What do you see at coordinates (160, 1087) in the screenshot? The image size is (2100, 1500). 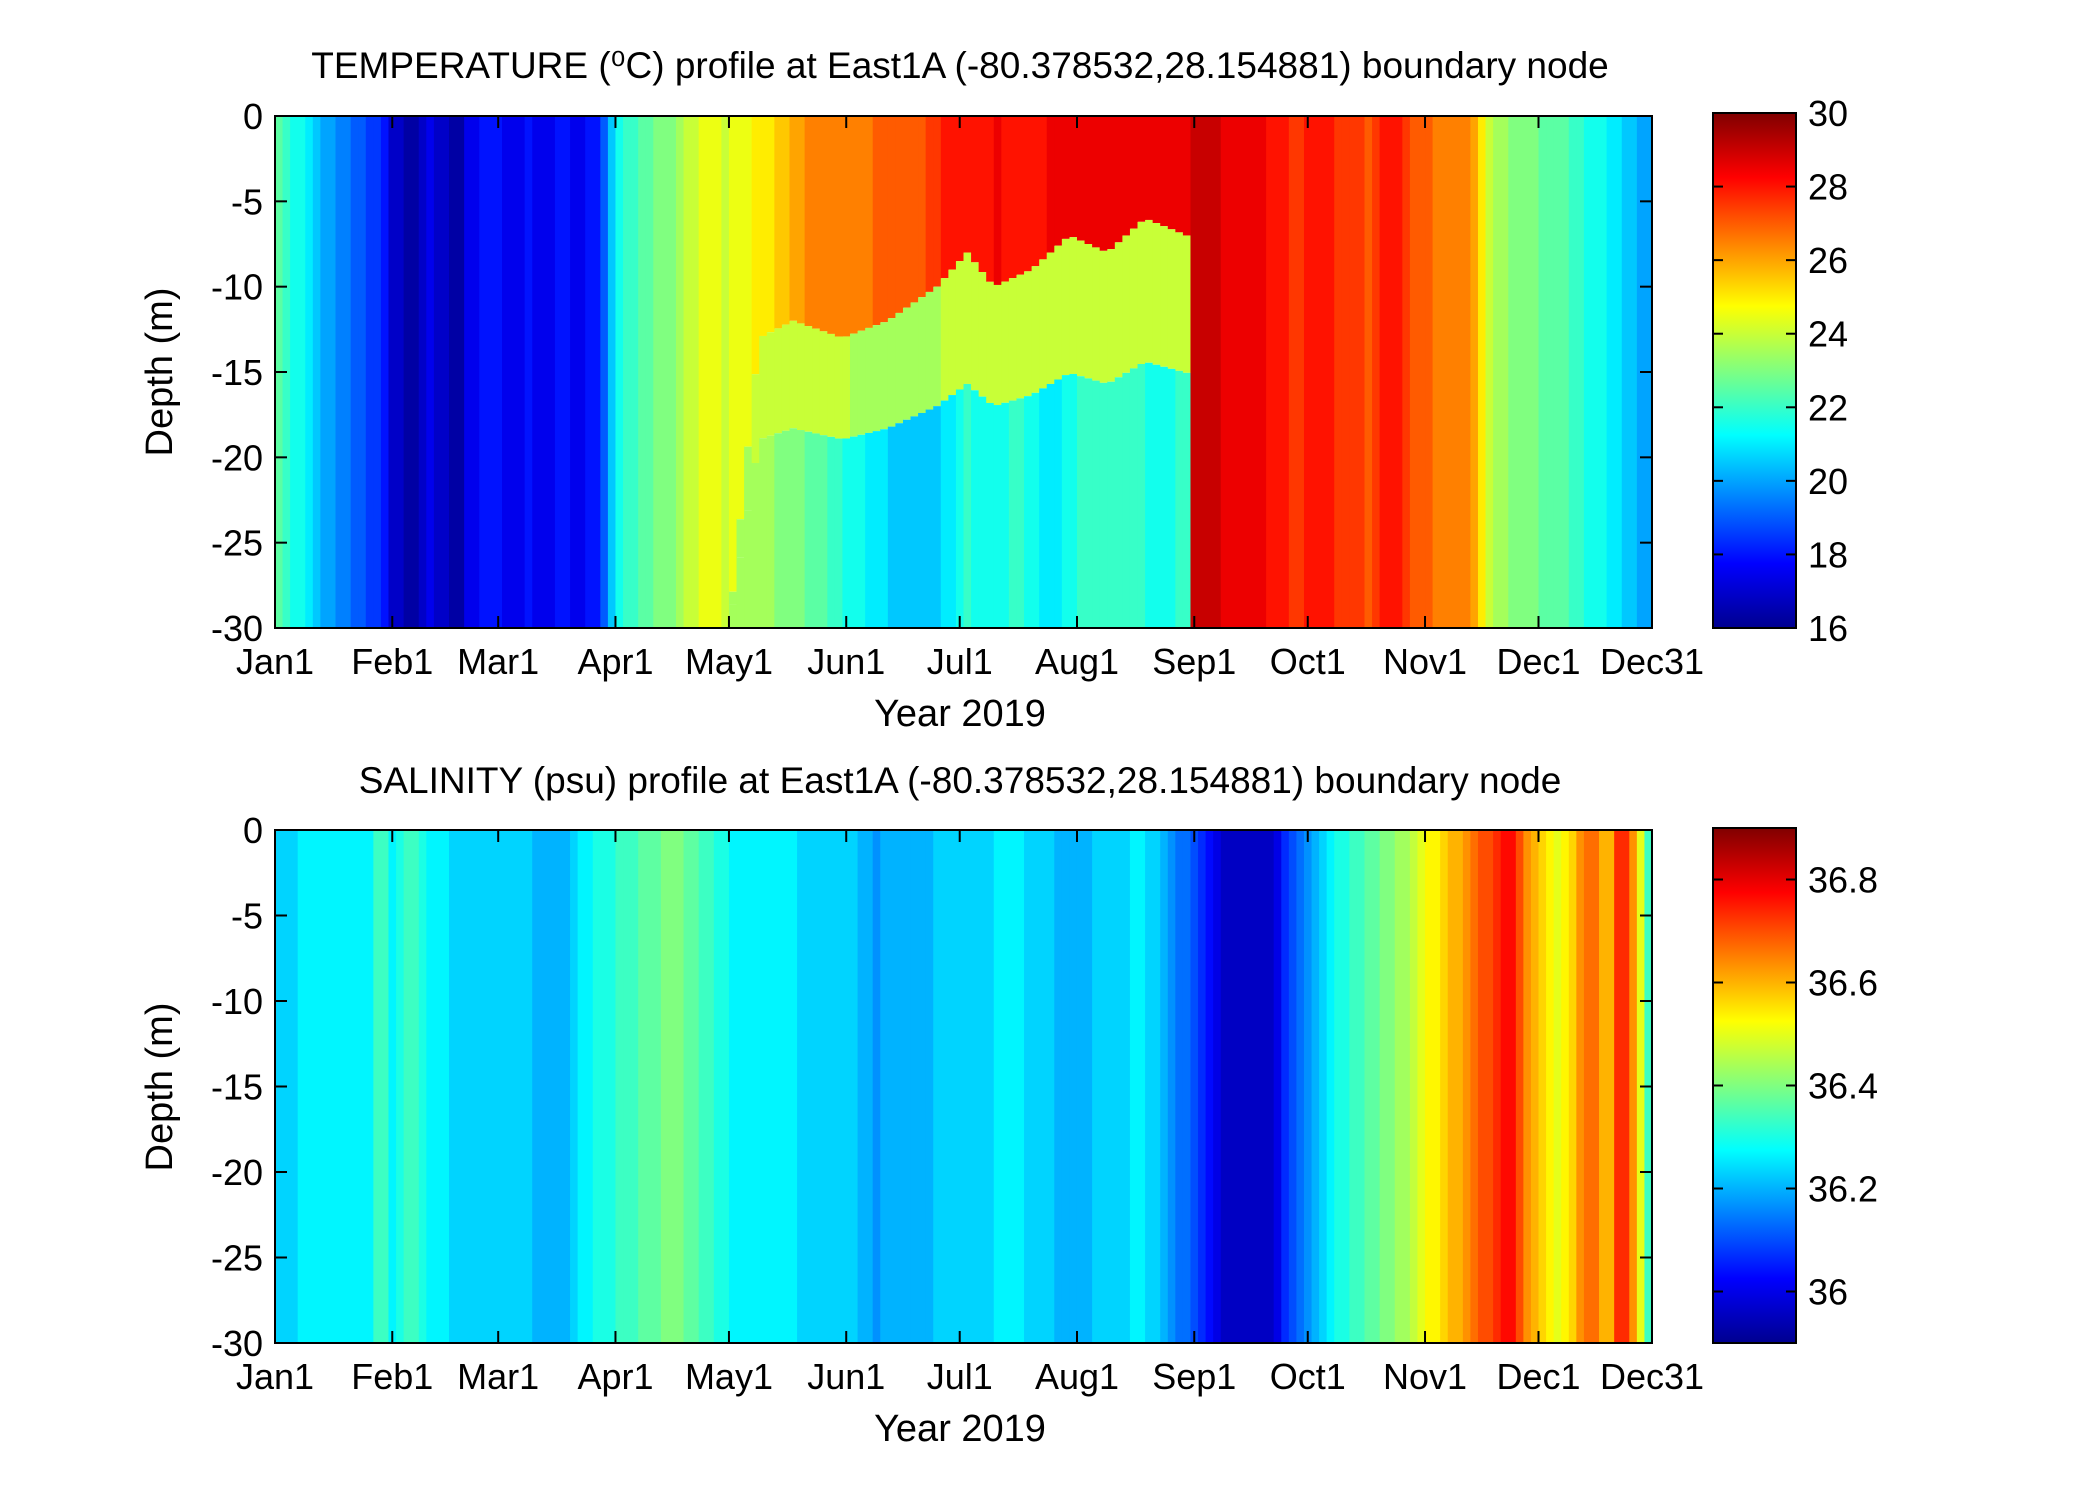 I see `salinity-y-axis-label: Depth (m)` at bounding box center [160, 1087].